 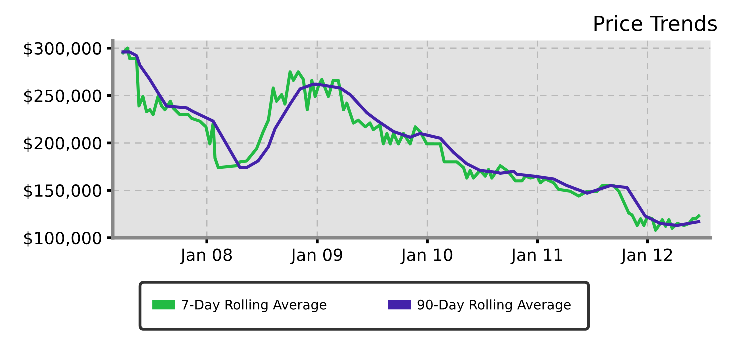 What do you see at coordinates (206, 256) in the screenshot?
I see `x-tick-label: Jan 08` at bounding box center [206, 256].